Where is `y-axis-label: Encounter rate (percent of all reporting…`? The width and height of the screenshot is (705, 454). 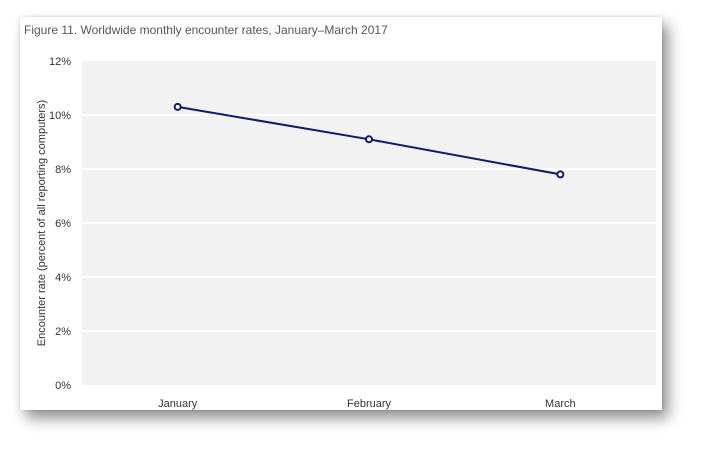 y-axis-label: Encounter rate (percent of all reporting… is located at coordinates (42, 223).